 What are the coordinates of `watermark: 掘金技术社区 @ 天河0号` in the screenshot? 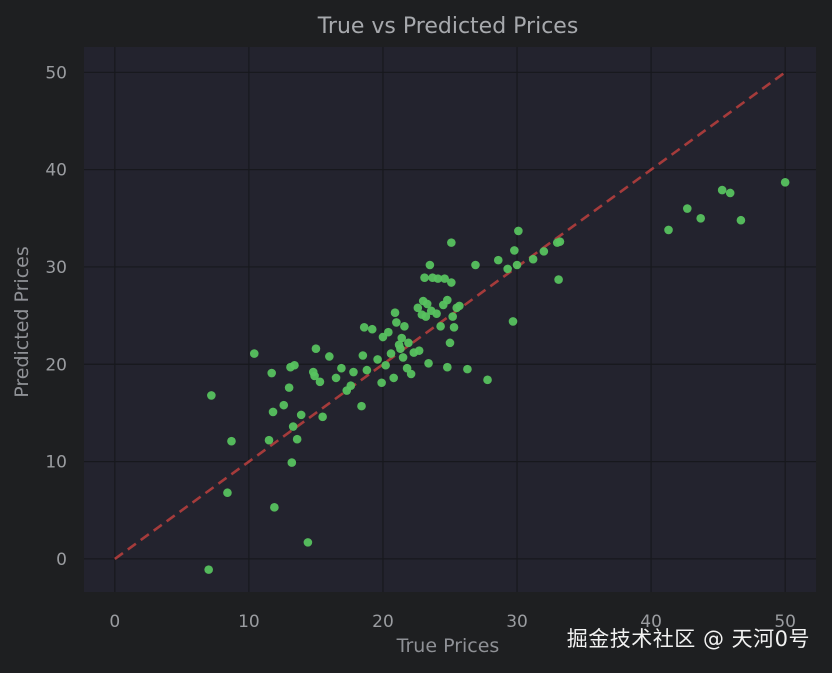 It's located at (688, 639).